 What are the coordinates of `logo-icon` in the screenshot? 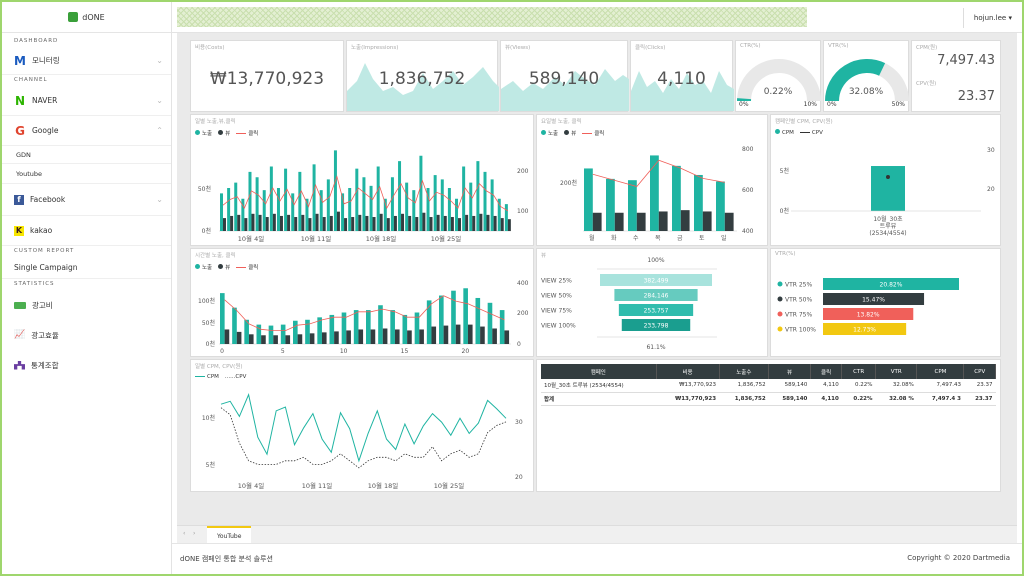 It's located at (73, 17).